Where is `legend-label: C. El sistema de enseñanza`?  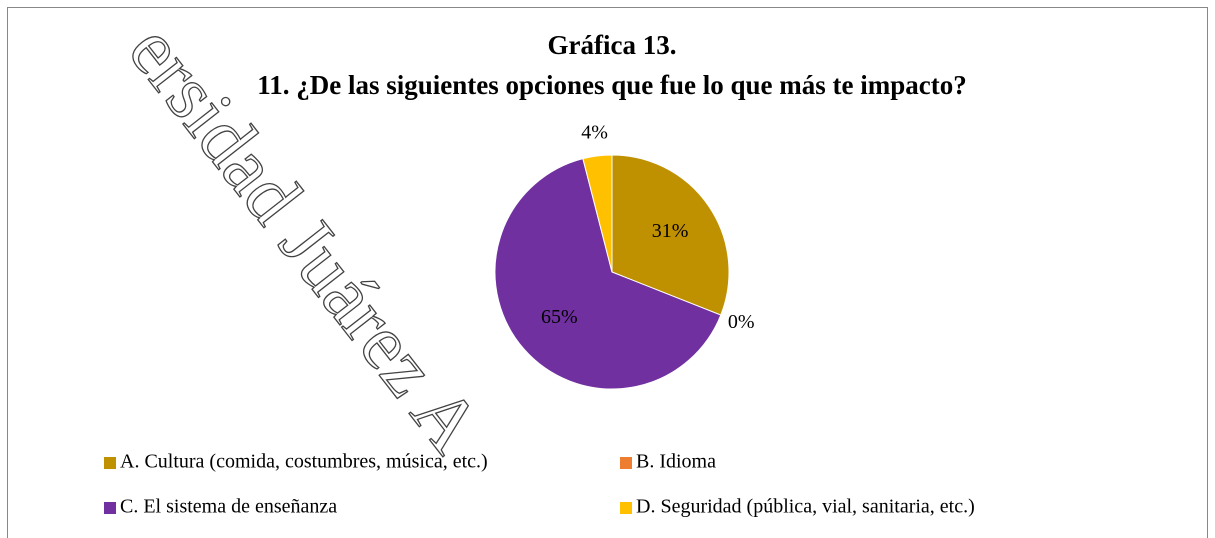 legend-label: C. El sistema de enseñanza is located at coordinates (228, 507).